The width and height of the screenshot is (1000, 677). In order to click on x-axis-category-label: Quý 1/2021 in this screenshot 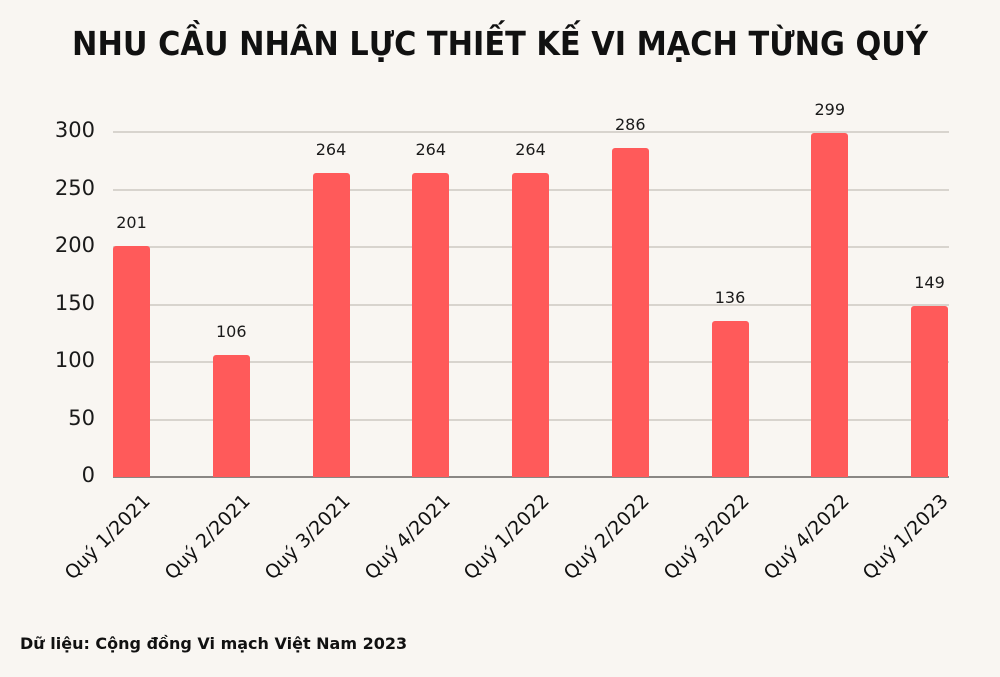, I will do `click(108, 537)`.